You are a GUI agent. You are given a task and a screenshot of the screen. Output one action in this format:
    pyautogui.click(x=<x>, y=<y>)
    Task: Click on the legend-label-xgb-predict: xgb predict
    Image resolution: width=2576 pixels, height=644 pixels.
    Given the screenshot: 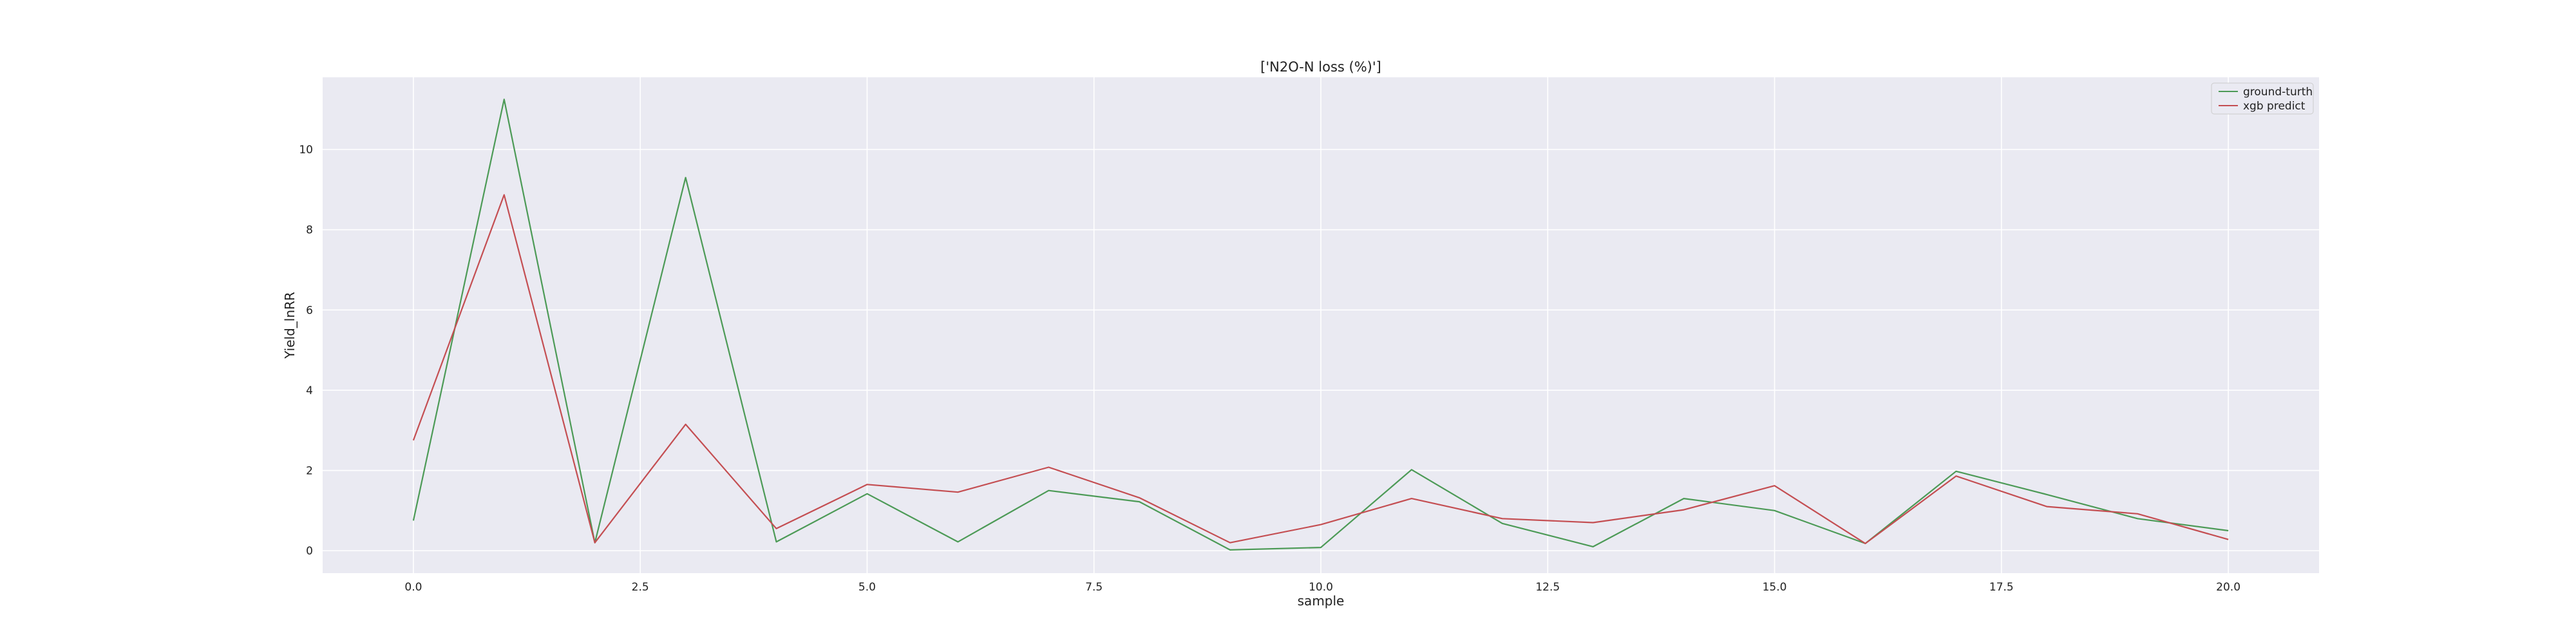 What is the action you would take?
    pyautogui.click(x=2274, y=107)
    